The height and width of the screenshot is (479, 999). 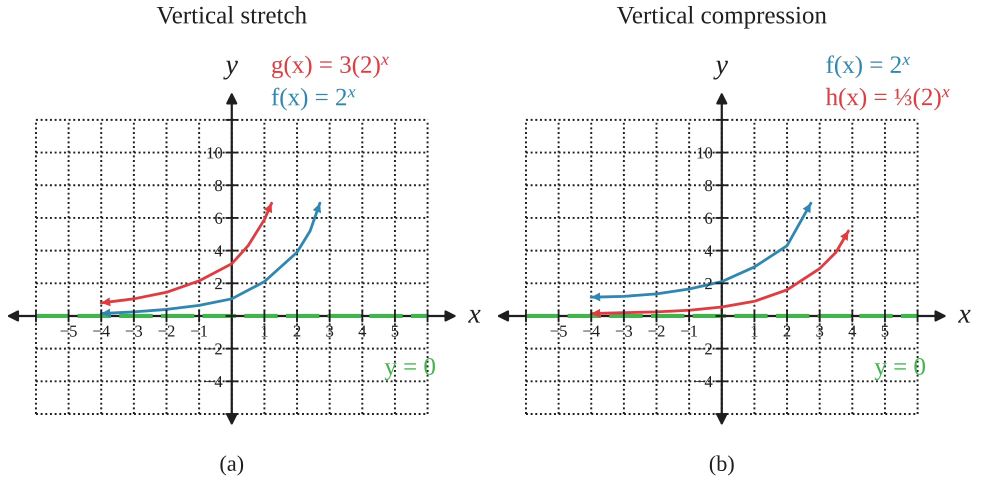 What do you see at coordinates (218, 284) in the screenshot?
I see `y-tick-label: 2` at bounding box center [218, 284].